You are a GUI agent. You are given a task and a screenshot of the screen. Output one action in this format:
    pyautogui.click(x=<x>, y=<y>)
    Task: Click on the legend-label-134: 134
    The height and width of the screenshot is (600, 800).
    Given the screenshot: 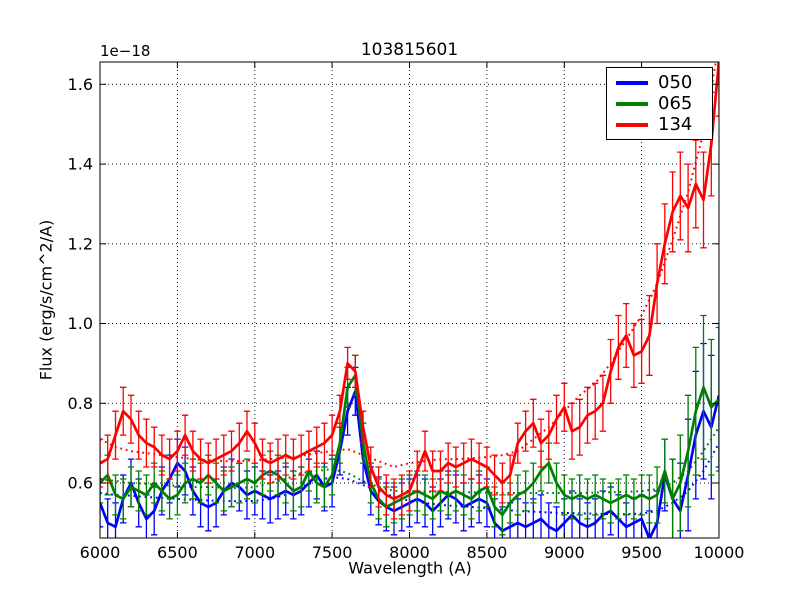 What is the action you would take?
    pyautogui.click(x=675, y=124)
    